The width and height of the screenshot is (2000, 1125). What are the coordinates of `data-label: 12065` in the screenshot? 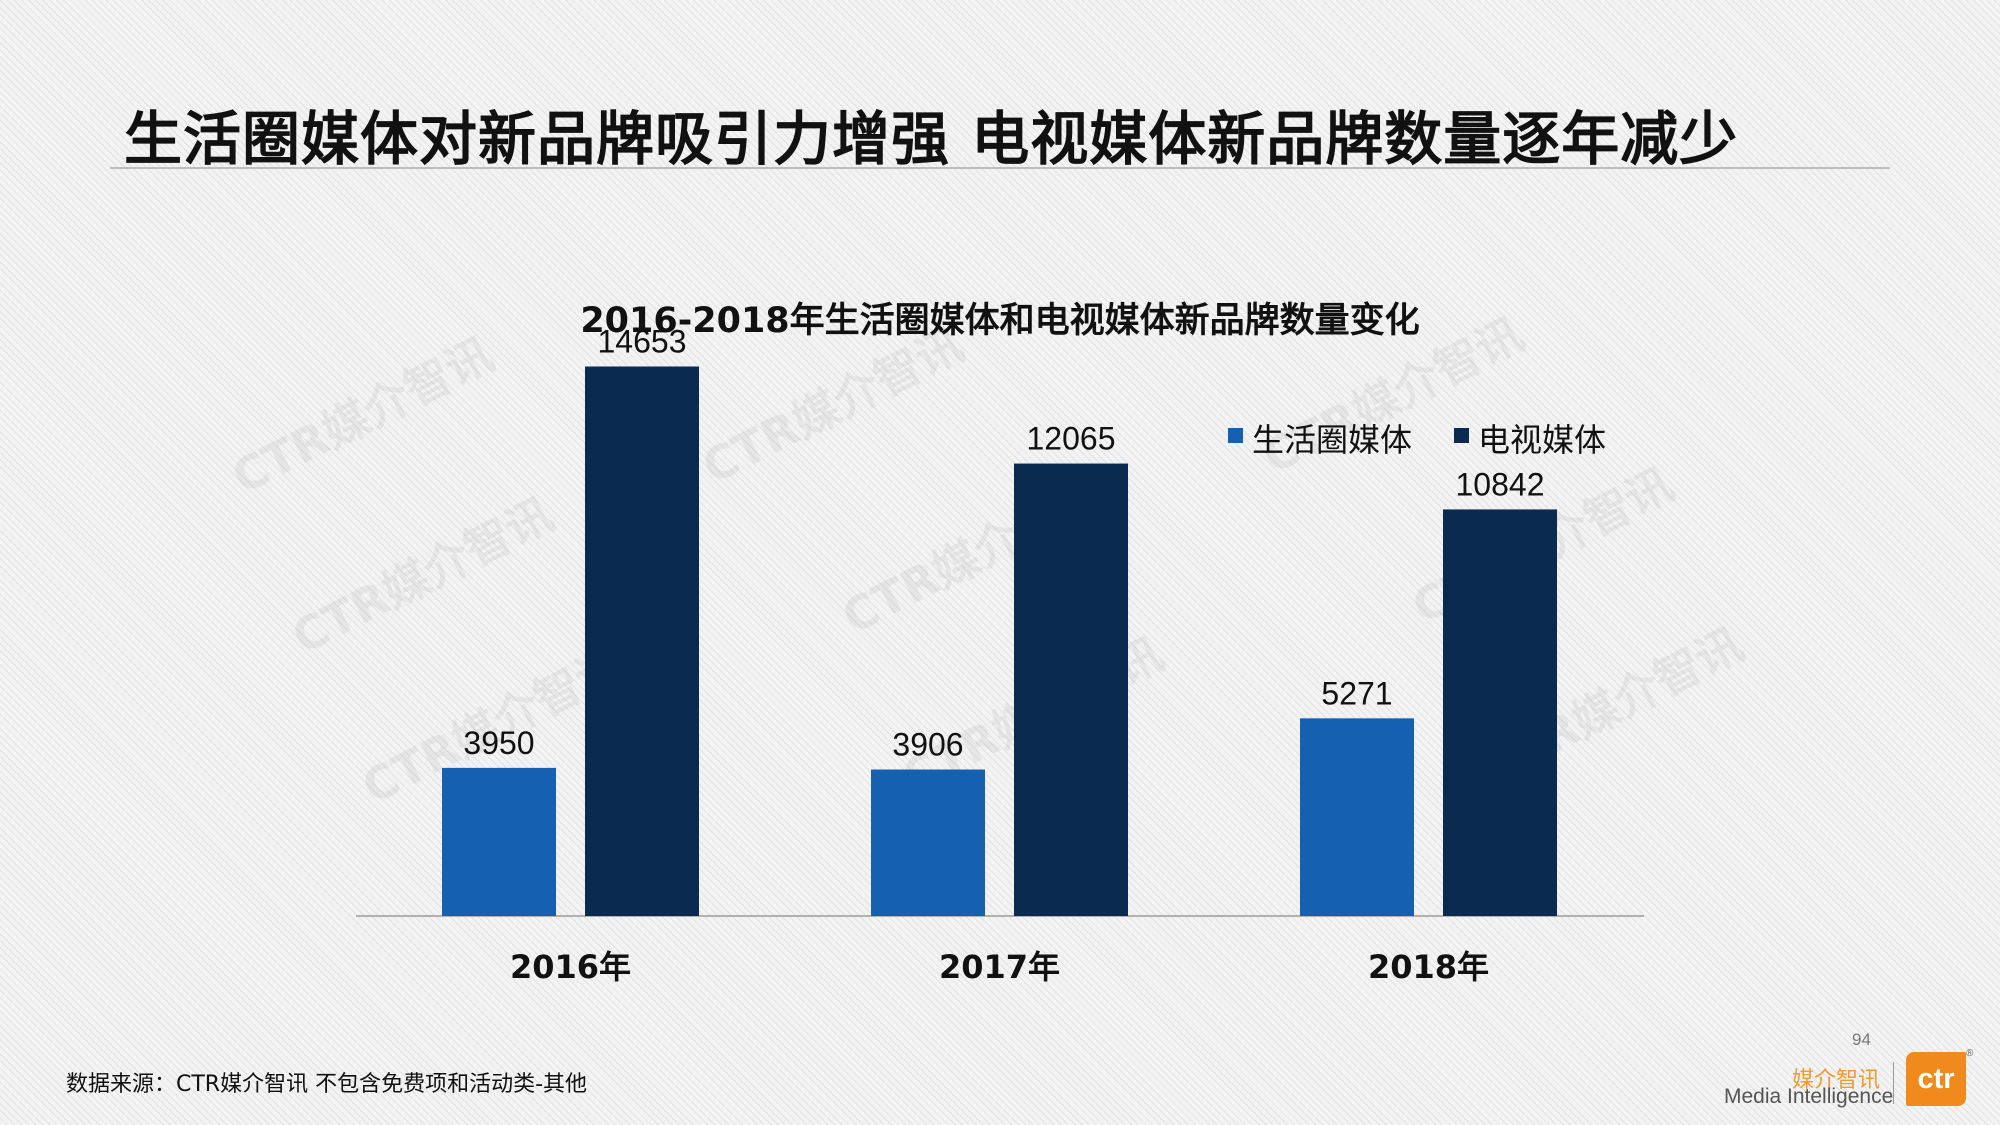 It's located at (1071, 439).